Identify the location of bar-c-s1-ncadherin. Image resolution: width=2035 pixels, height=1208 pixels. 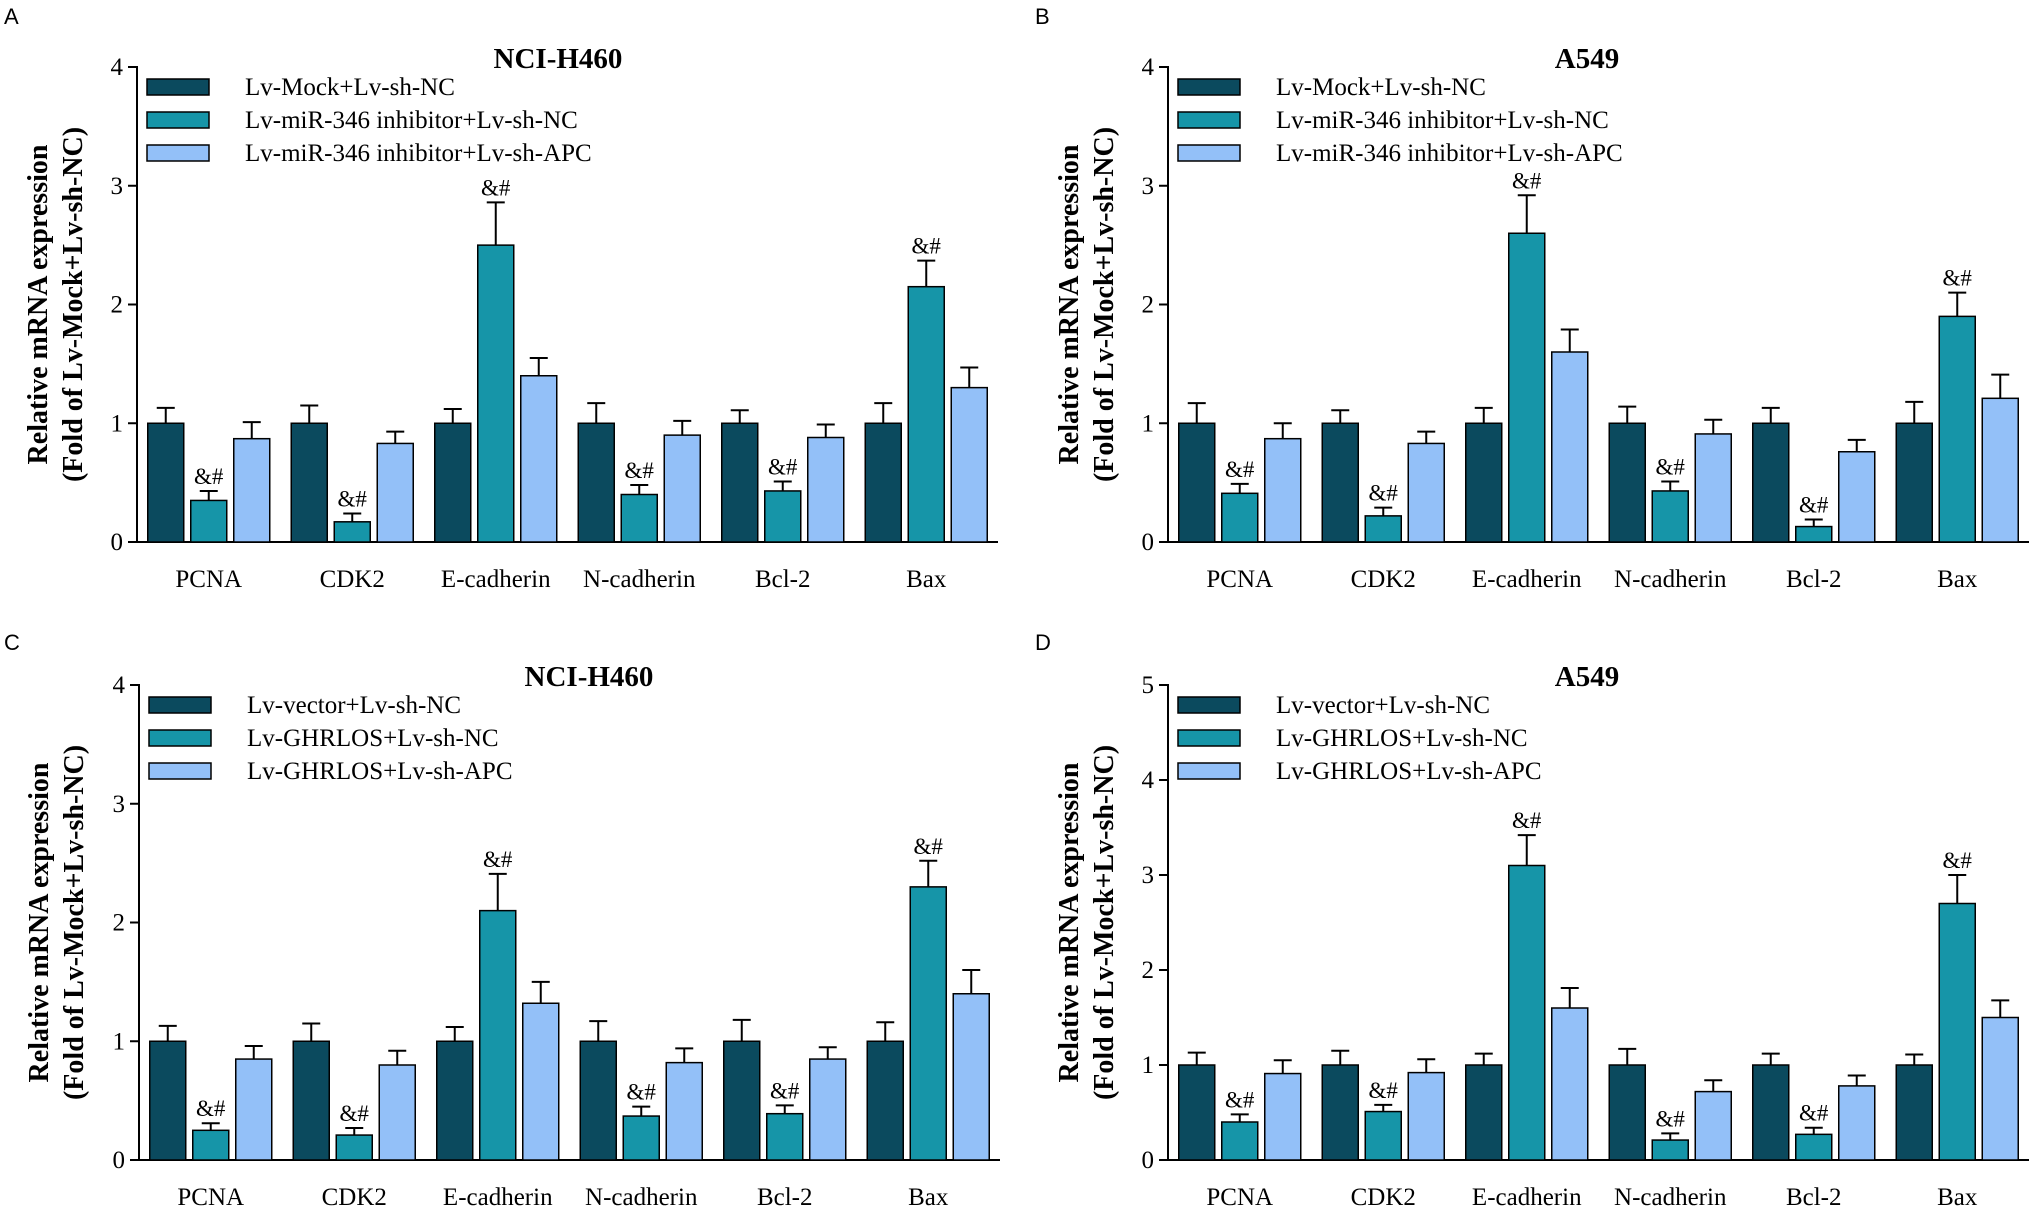
(598, 1100).